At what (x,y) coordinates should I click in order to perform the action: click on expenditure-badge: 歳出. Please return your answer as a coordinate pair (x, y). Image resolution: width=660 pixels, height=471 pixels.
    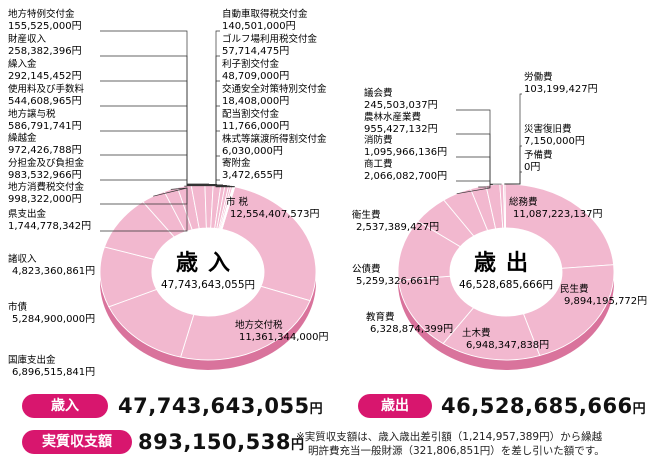
    Looking at the image, I should click on (395, 406).